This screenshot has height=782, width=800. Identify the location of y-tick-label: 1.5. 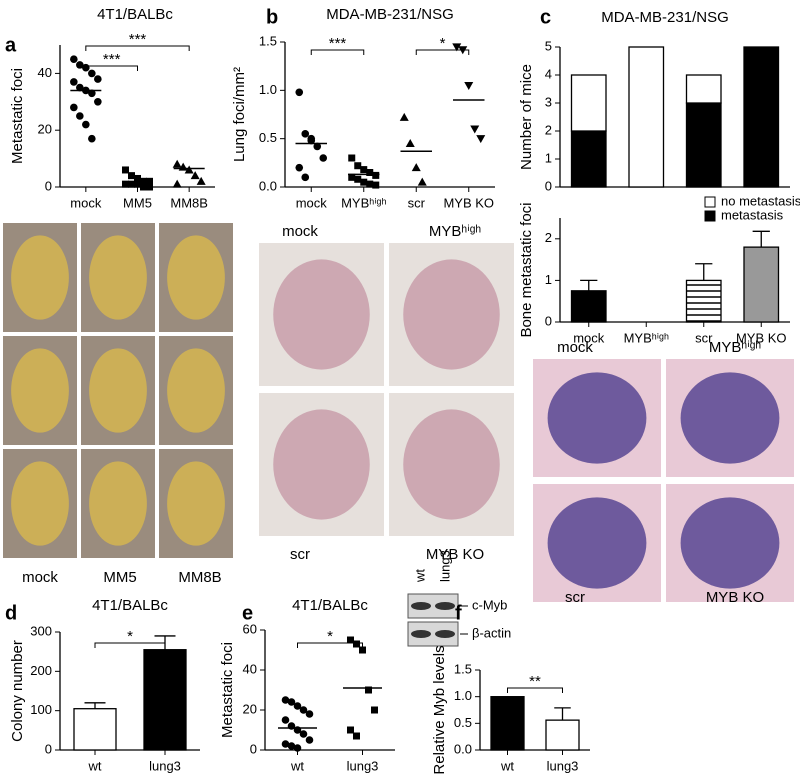
(268, 40).